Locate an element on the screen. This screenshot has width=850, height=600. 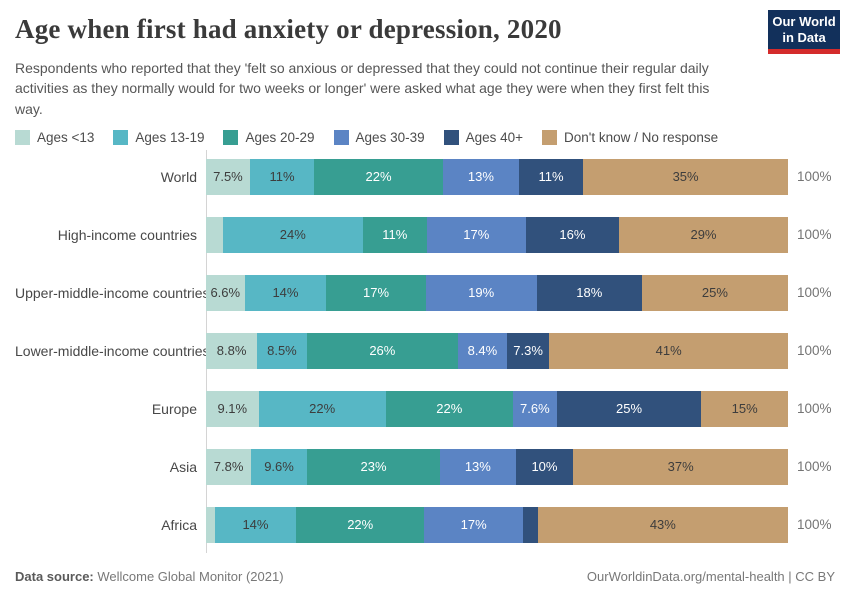
bar-segment: 7.3% is located at coordinates (528, 350).